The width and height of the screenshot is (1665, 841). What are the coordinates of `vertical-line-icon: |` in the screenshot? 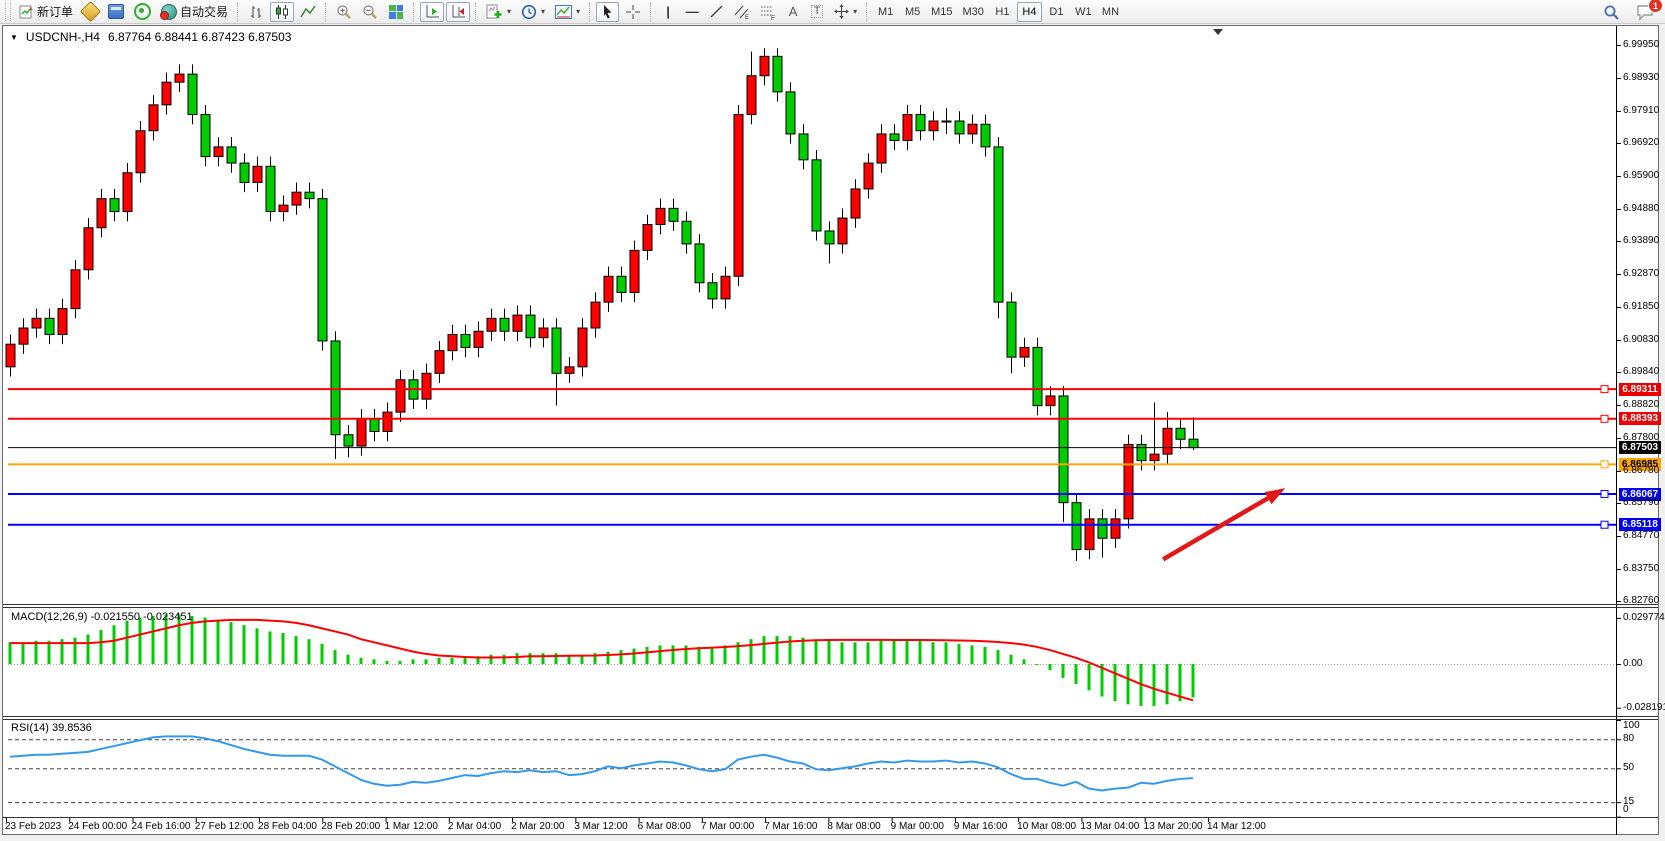 It's located at (668, 11).